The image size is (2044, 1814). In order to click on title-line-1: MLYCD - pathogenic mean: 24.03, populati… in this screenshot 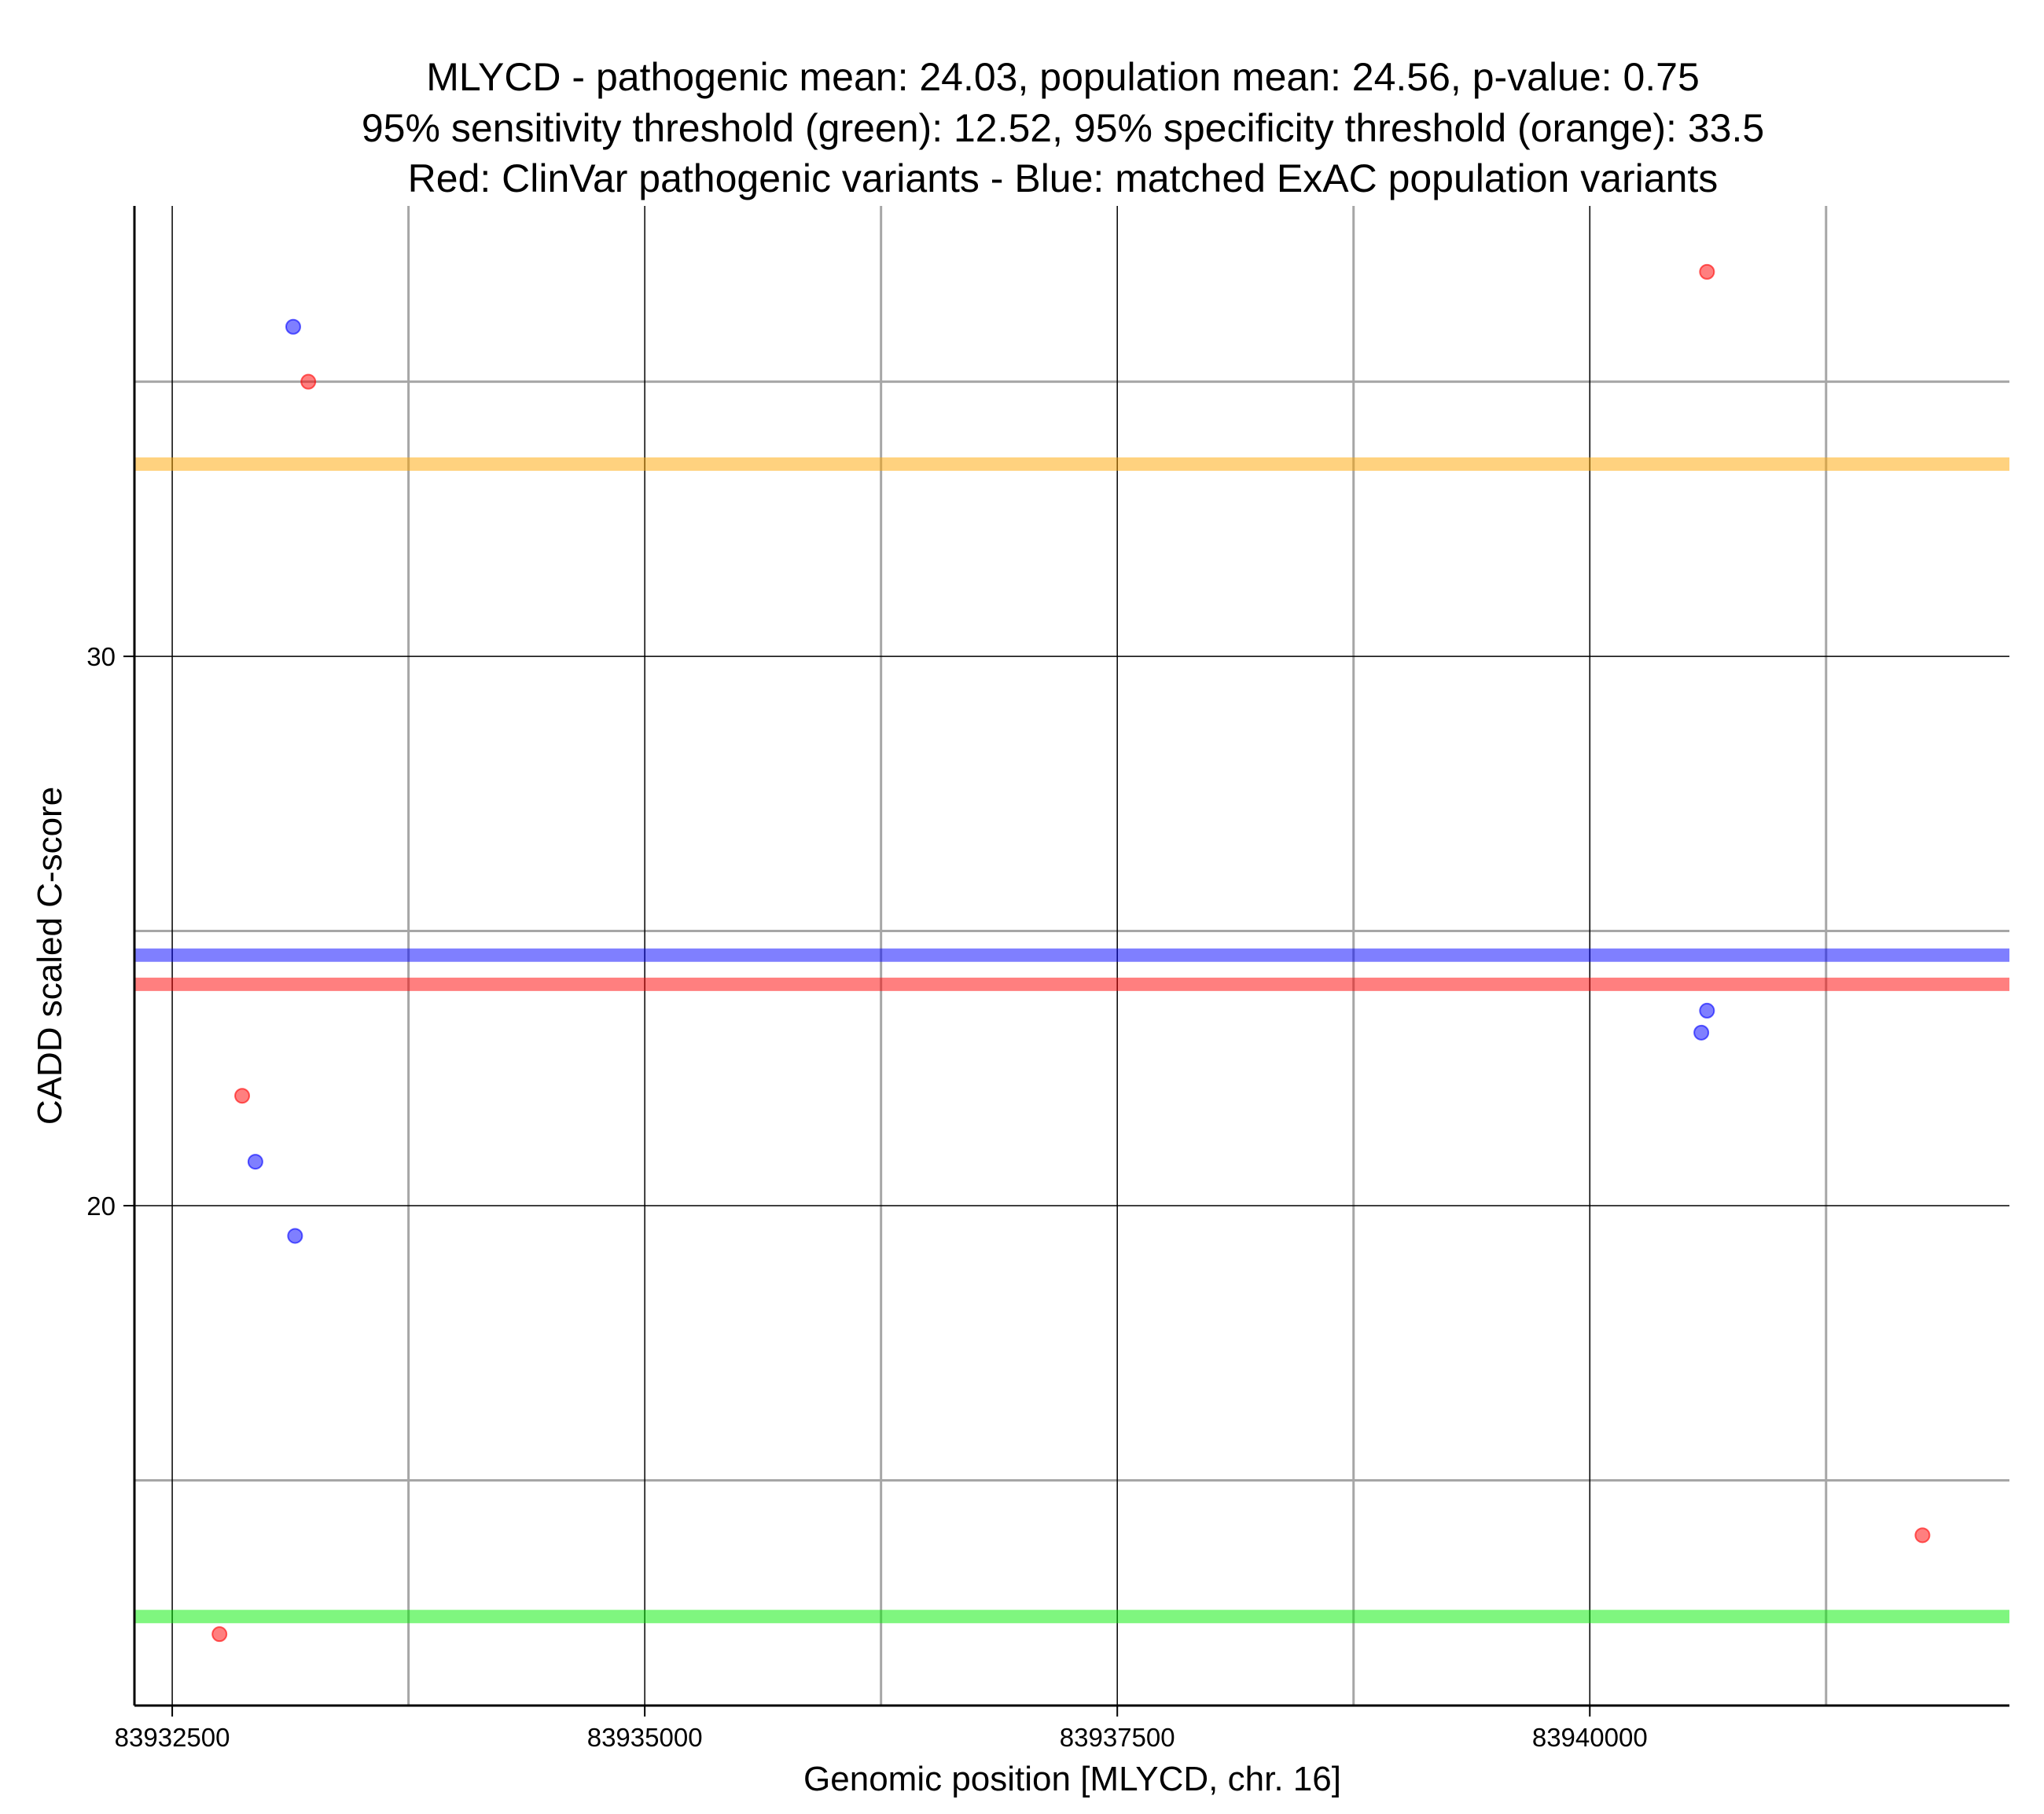, I will do `click(1063, 77)`.